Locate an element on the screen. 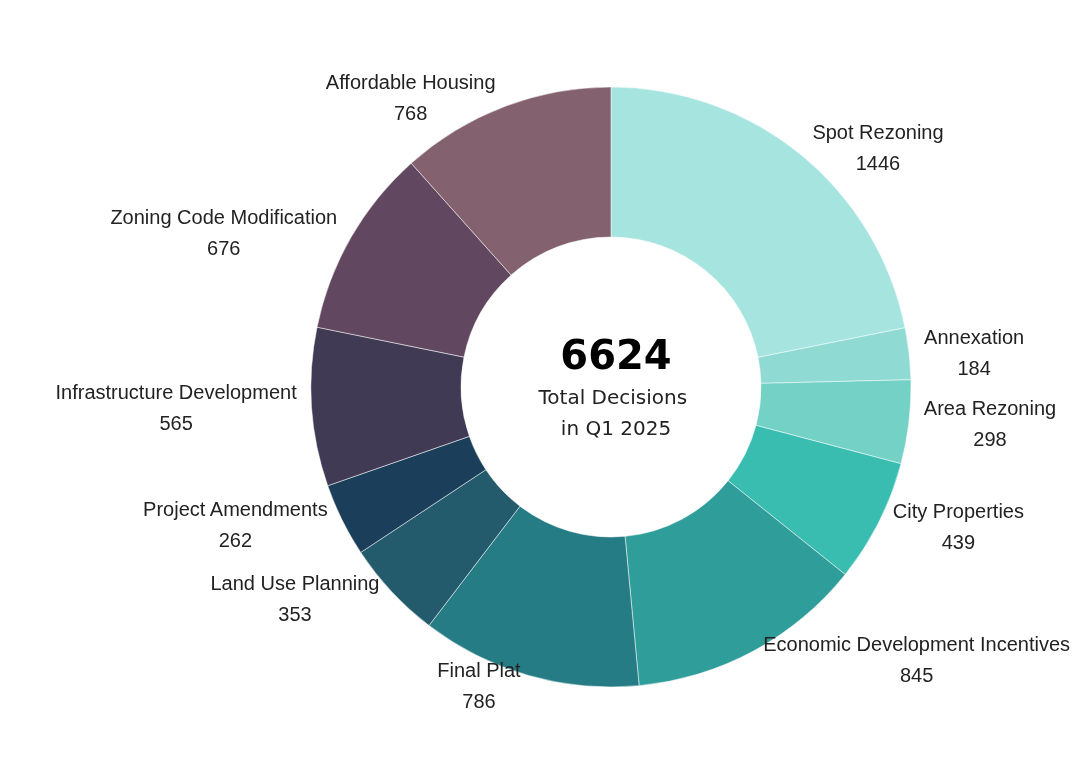 The width and height of the screenshot is (1080, 763). slice-label: Project Amendments is located at coordinates (235, 509).